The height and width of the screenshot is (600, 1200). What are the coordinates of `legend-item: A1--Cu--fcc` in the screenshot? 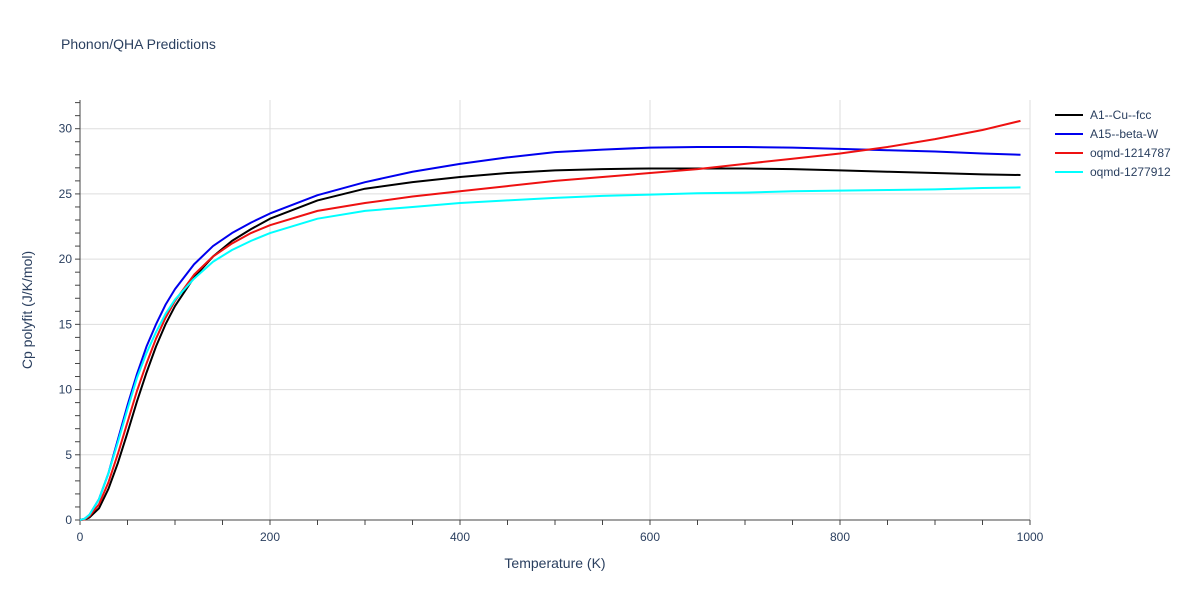 It's located at (1103, 115).